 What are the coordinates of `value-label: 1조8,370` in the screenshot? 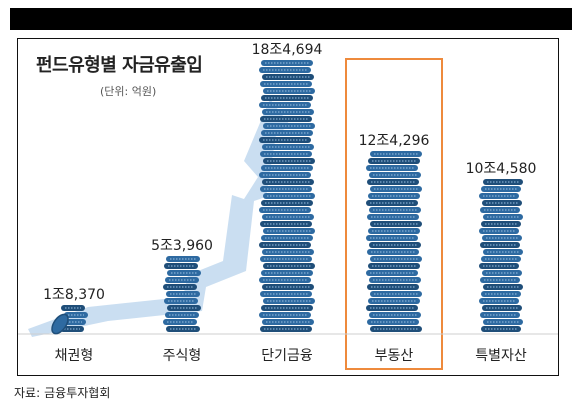 It's located at (74, 295).